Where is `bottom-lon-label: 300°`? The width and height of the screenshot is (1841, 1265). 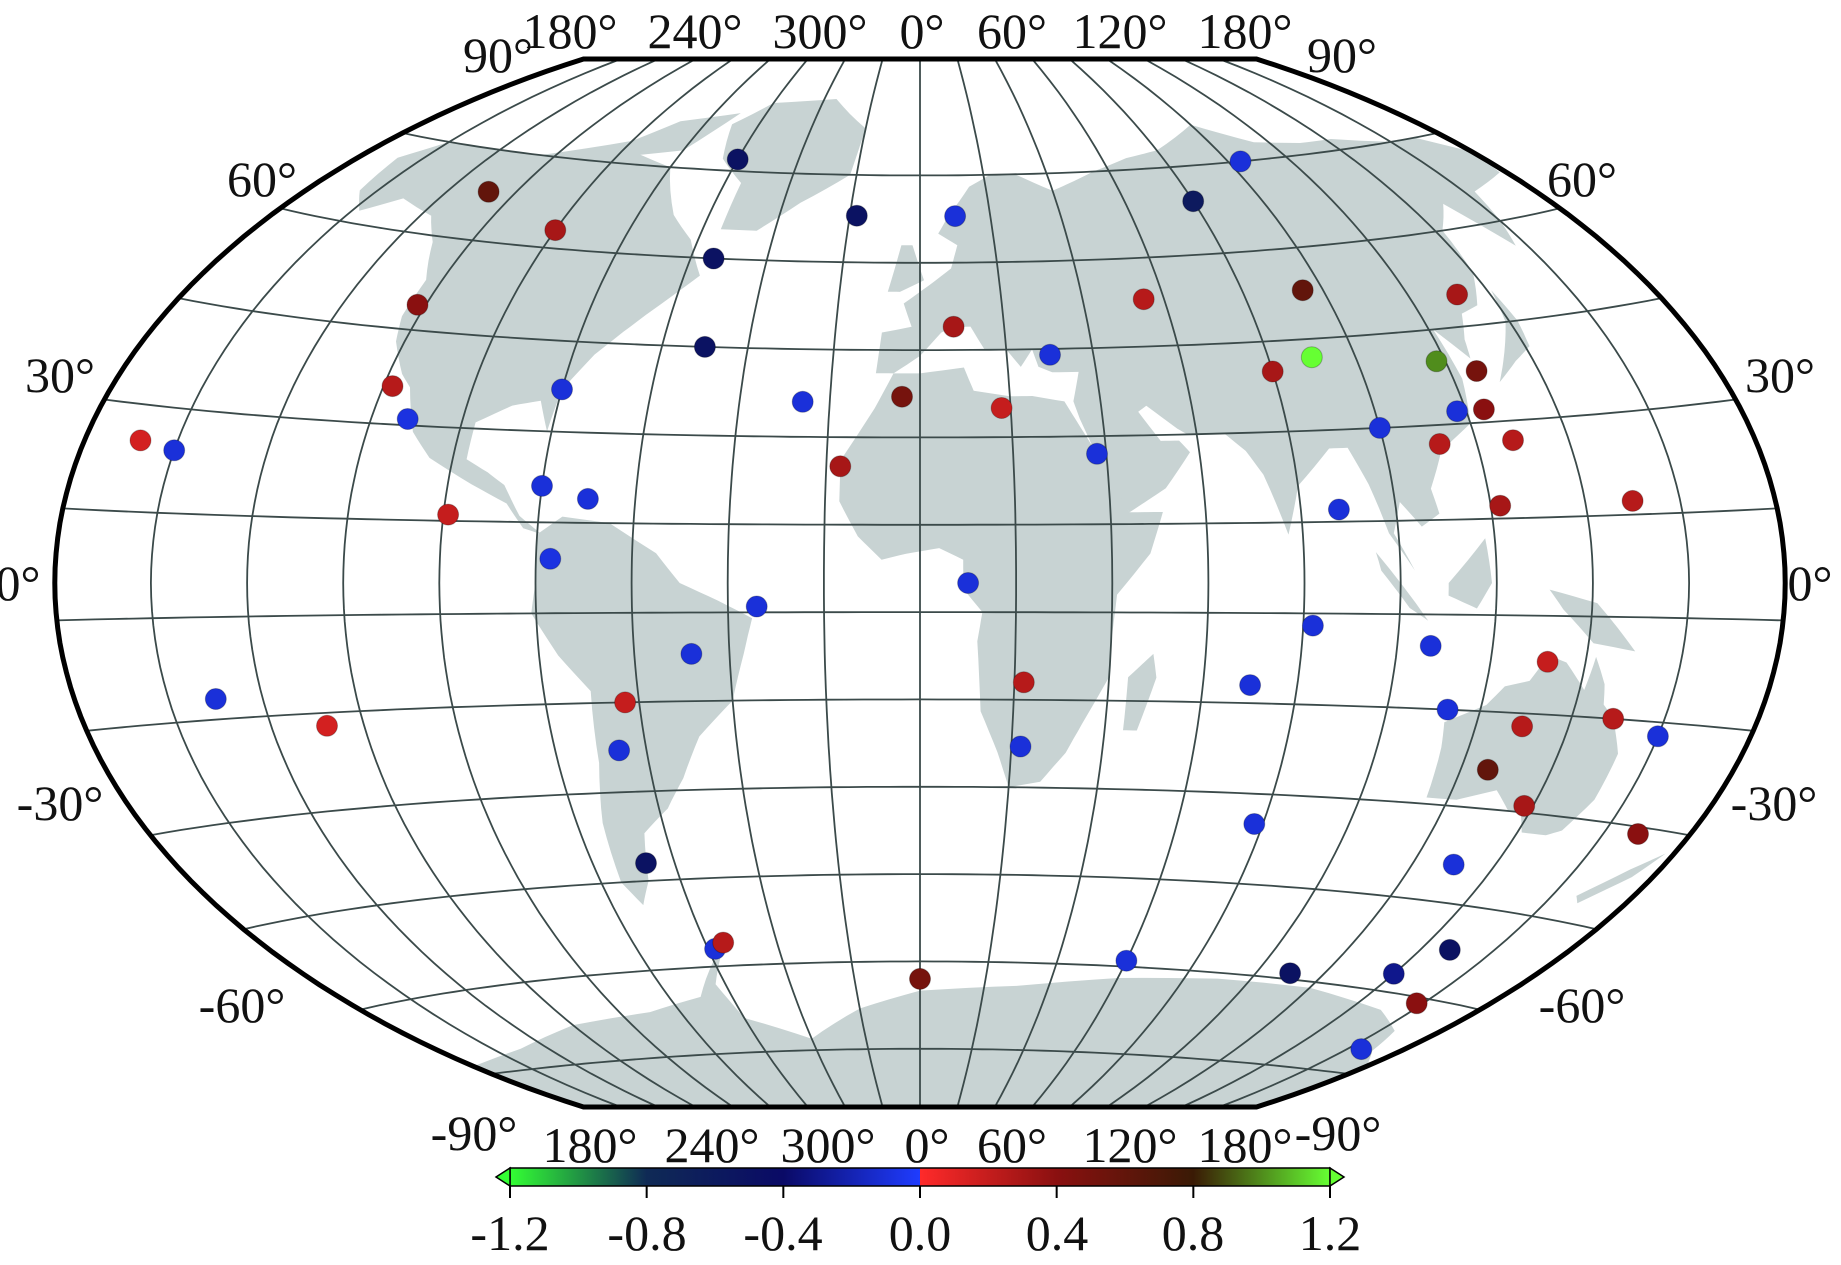
bottom-lon-label: 300° is located at coordinates (828, 1145).